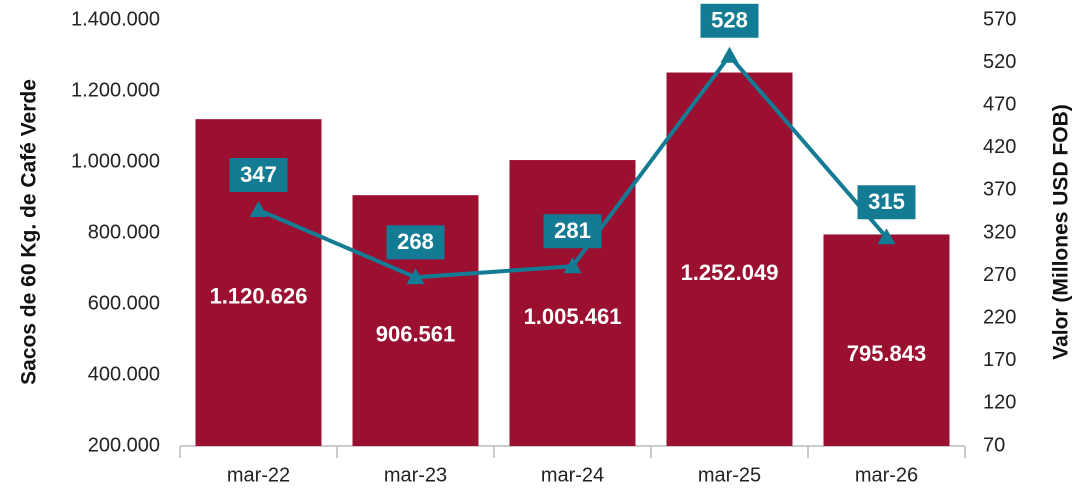 The height and width of the screenshot is (494, 1083). What do you see at coordinates (730, 272) in the screenshot?
I see `bar-value-label: 1.252.049` at bounding box center [730, 272].